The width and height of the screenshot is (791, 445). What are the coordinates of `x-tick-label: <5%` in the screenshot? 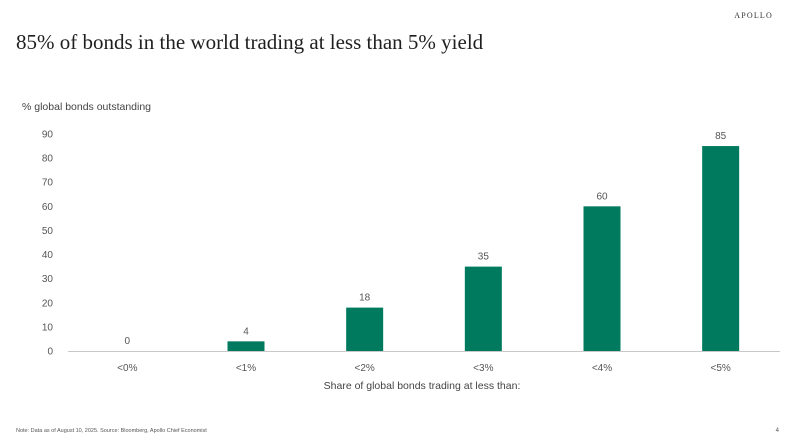 It's located at (721, 368).